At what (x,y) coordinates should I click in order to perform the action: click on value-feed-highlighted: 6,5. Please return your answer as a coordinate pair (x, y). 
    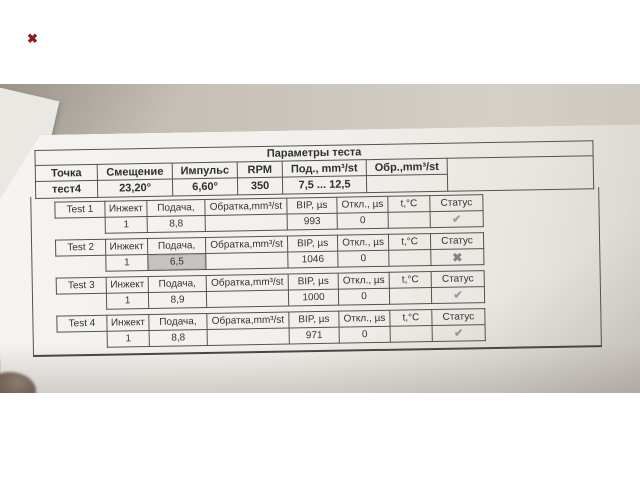
    Looking at the image, I should click on (177, 262).